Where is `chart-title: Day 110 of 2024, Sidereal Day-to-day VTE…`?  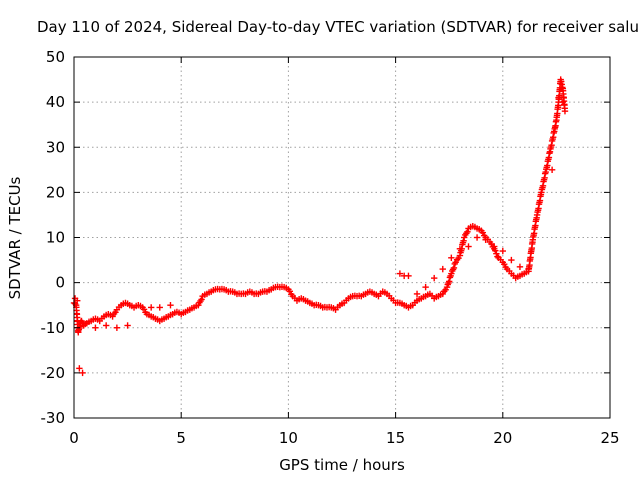 chart-title: Day 110 of 2024, Sidereal Day-to-day VTE… is located at coordinates (338, 27).